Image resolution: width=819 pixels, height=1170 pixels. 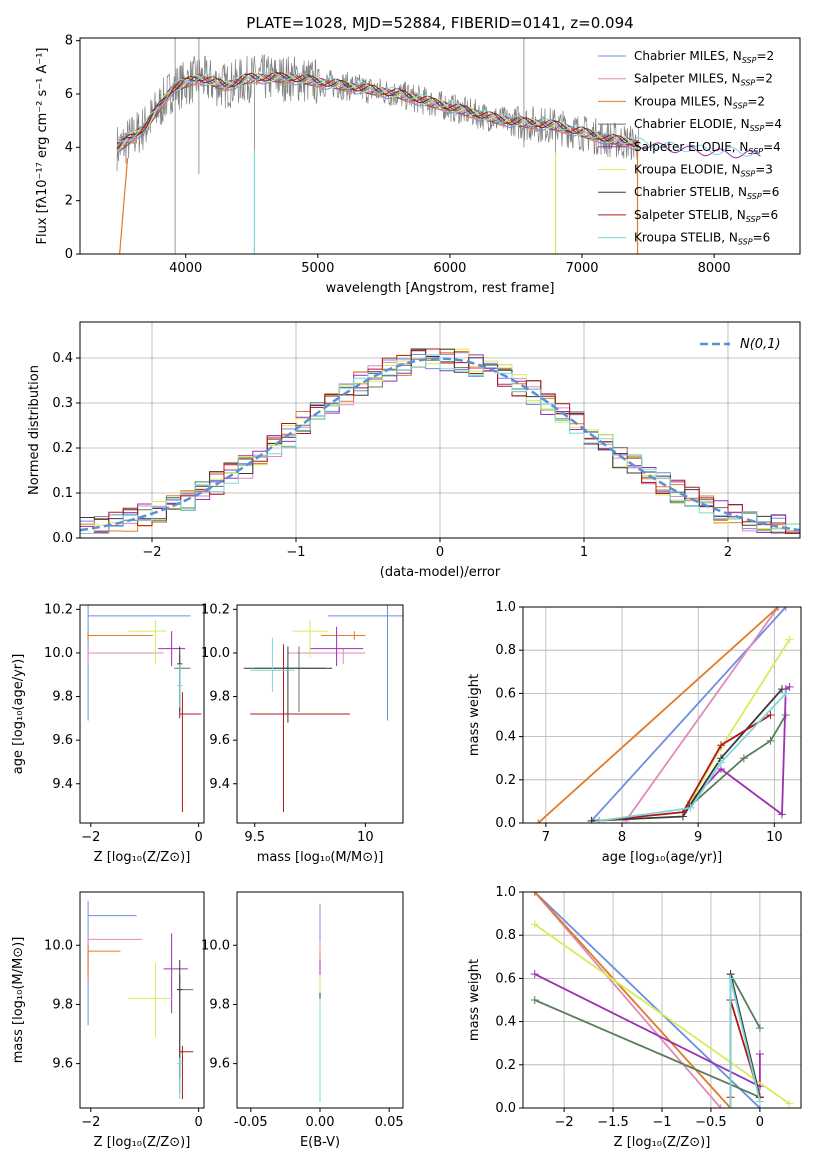 What do you see at coordinates (706, 193) in the screenshot?
I see `legend-entry: Chabrier STELIB, NSSP=6` at bounding box center [706, 193].